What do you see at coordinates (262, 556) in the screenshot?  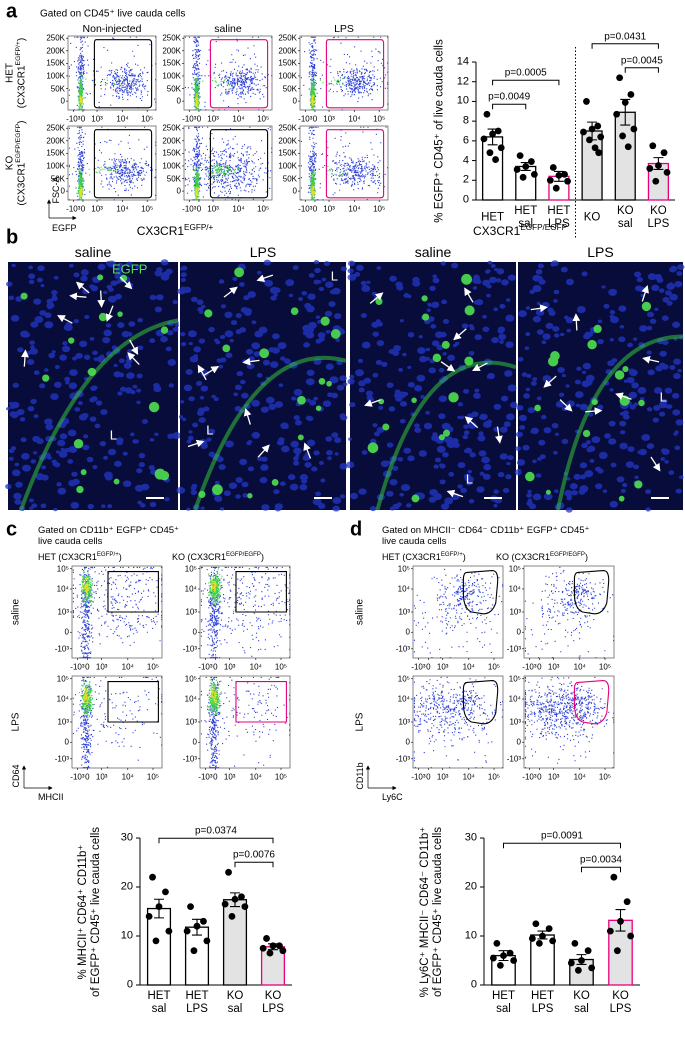 I see `label-part: )` at bounding box center [262, 556].